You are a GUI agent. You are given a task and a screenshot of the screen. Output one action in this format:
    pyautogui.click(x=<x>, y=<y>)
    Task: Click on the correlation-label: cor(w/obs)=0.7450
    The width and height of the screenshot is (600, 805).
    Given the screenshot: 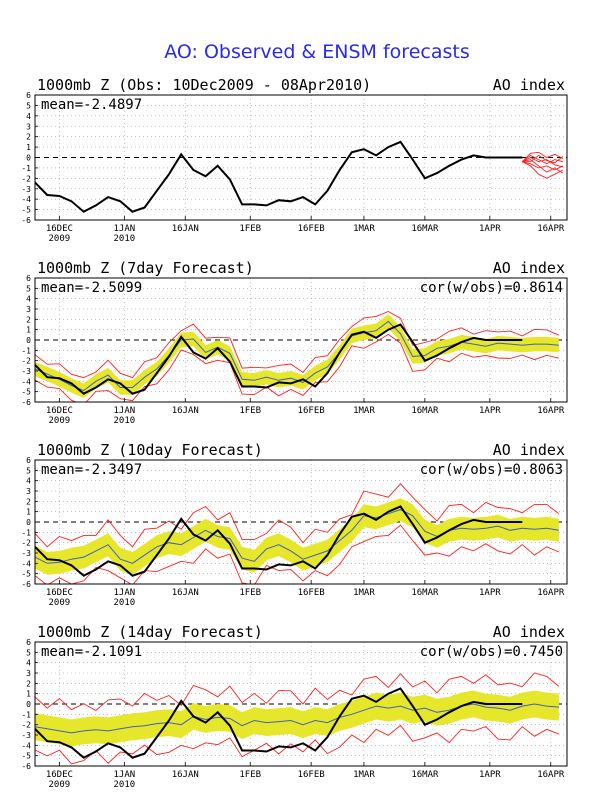 What is the action you would take?
    pyautogui.click(x=491, y=652)
    